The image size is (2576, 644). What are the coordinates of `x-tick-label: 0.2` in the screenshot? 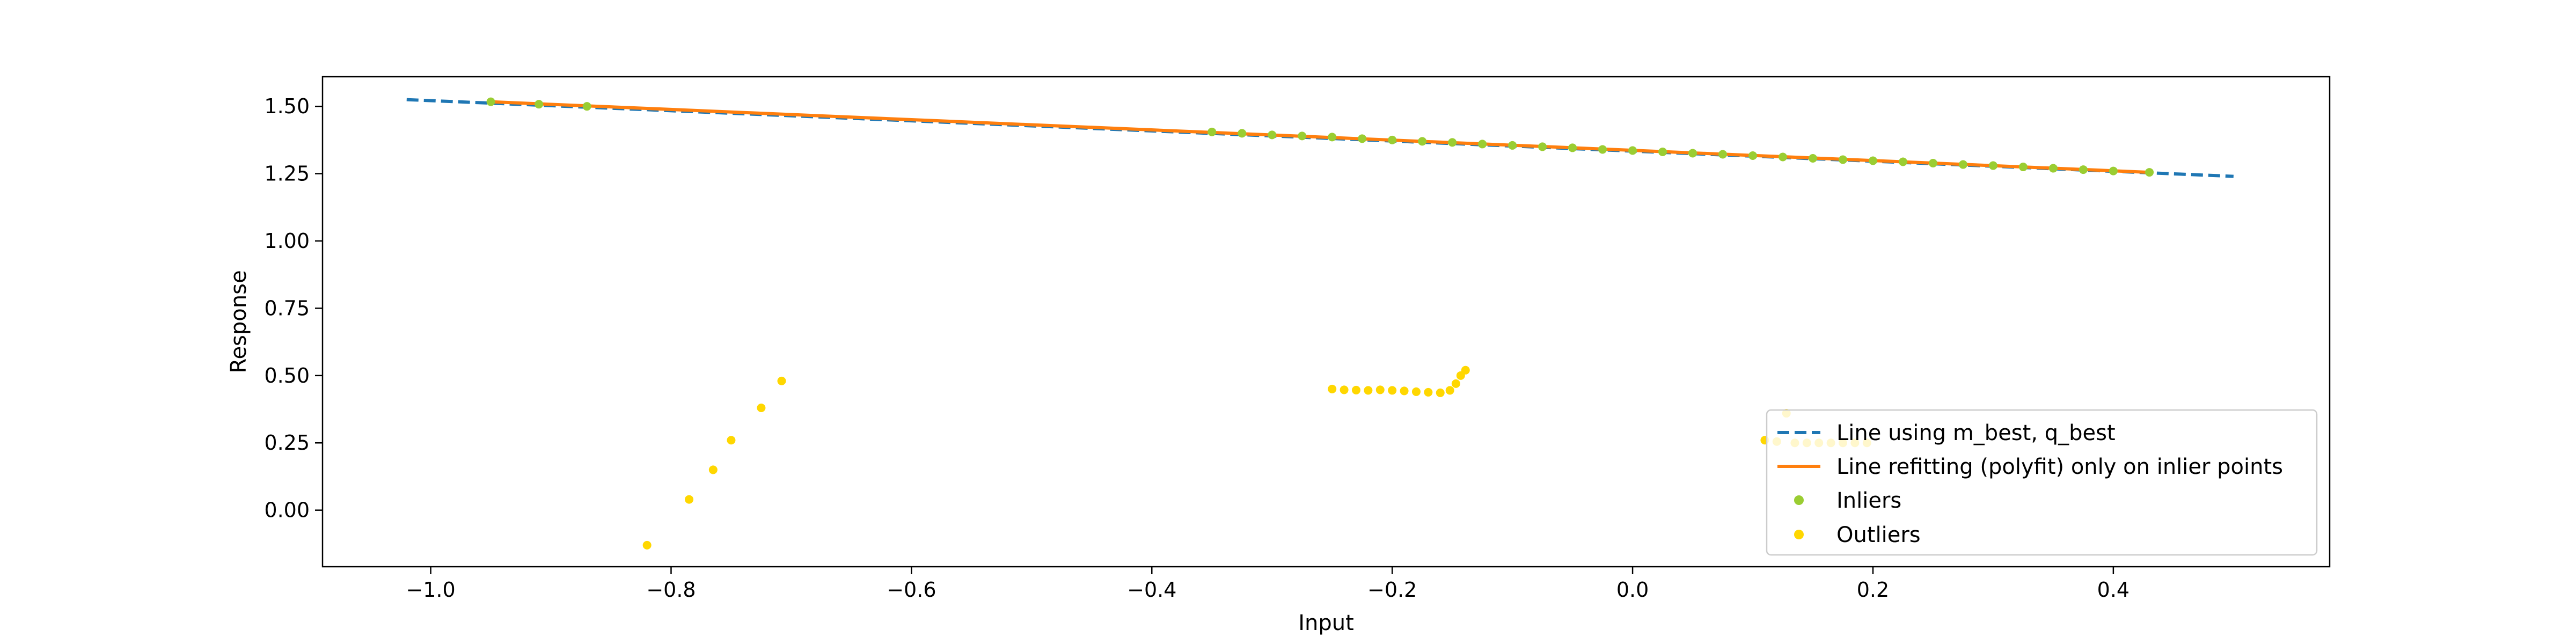 It's located at (1873, 590).